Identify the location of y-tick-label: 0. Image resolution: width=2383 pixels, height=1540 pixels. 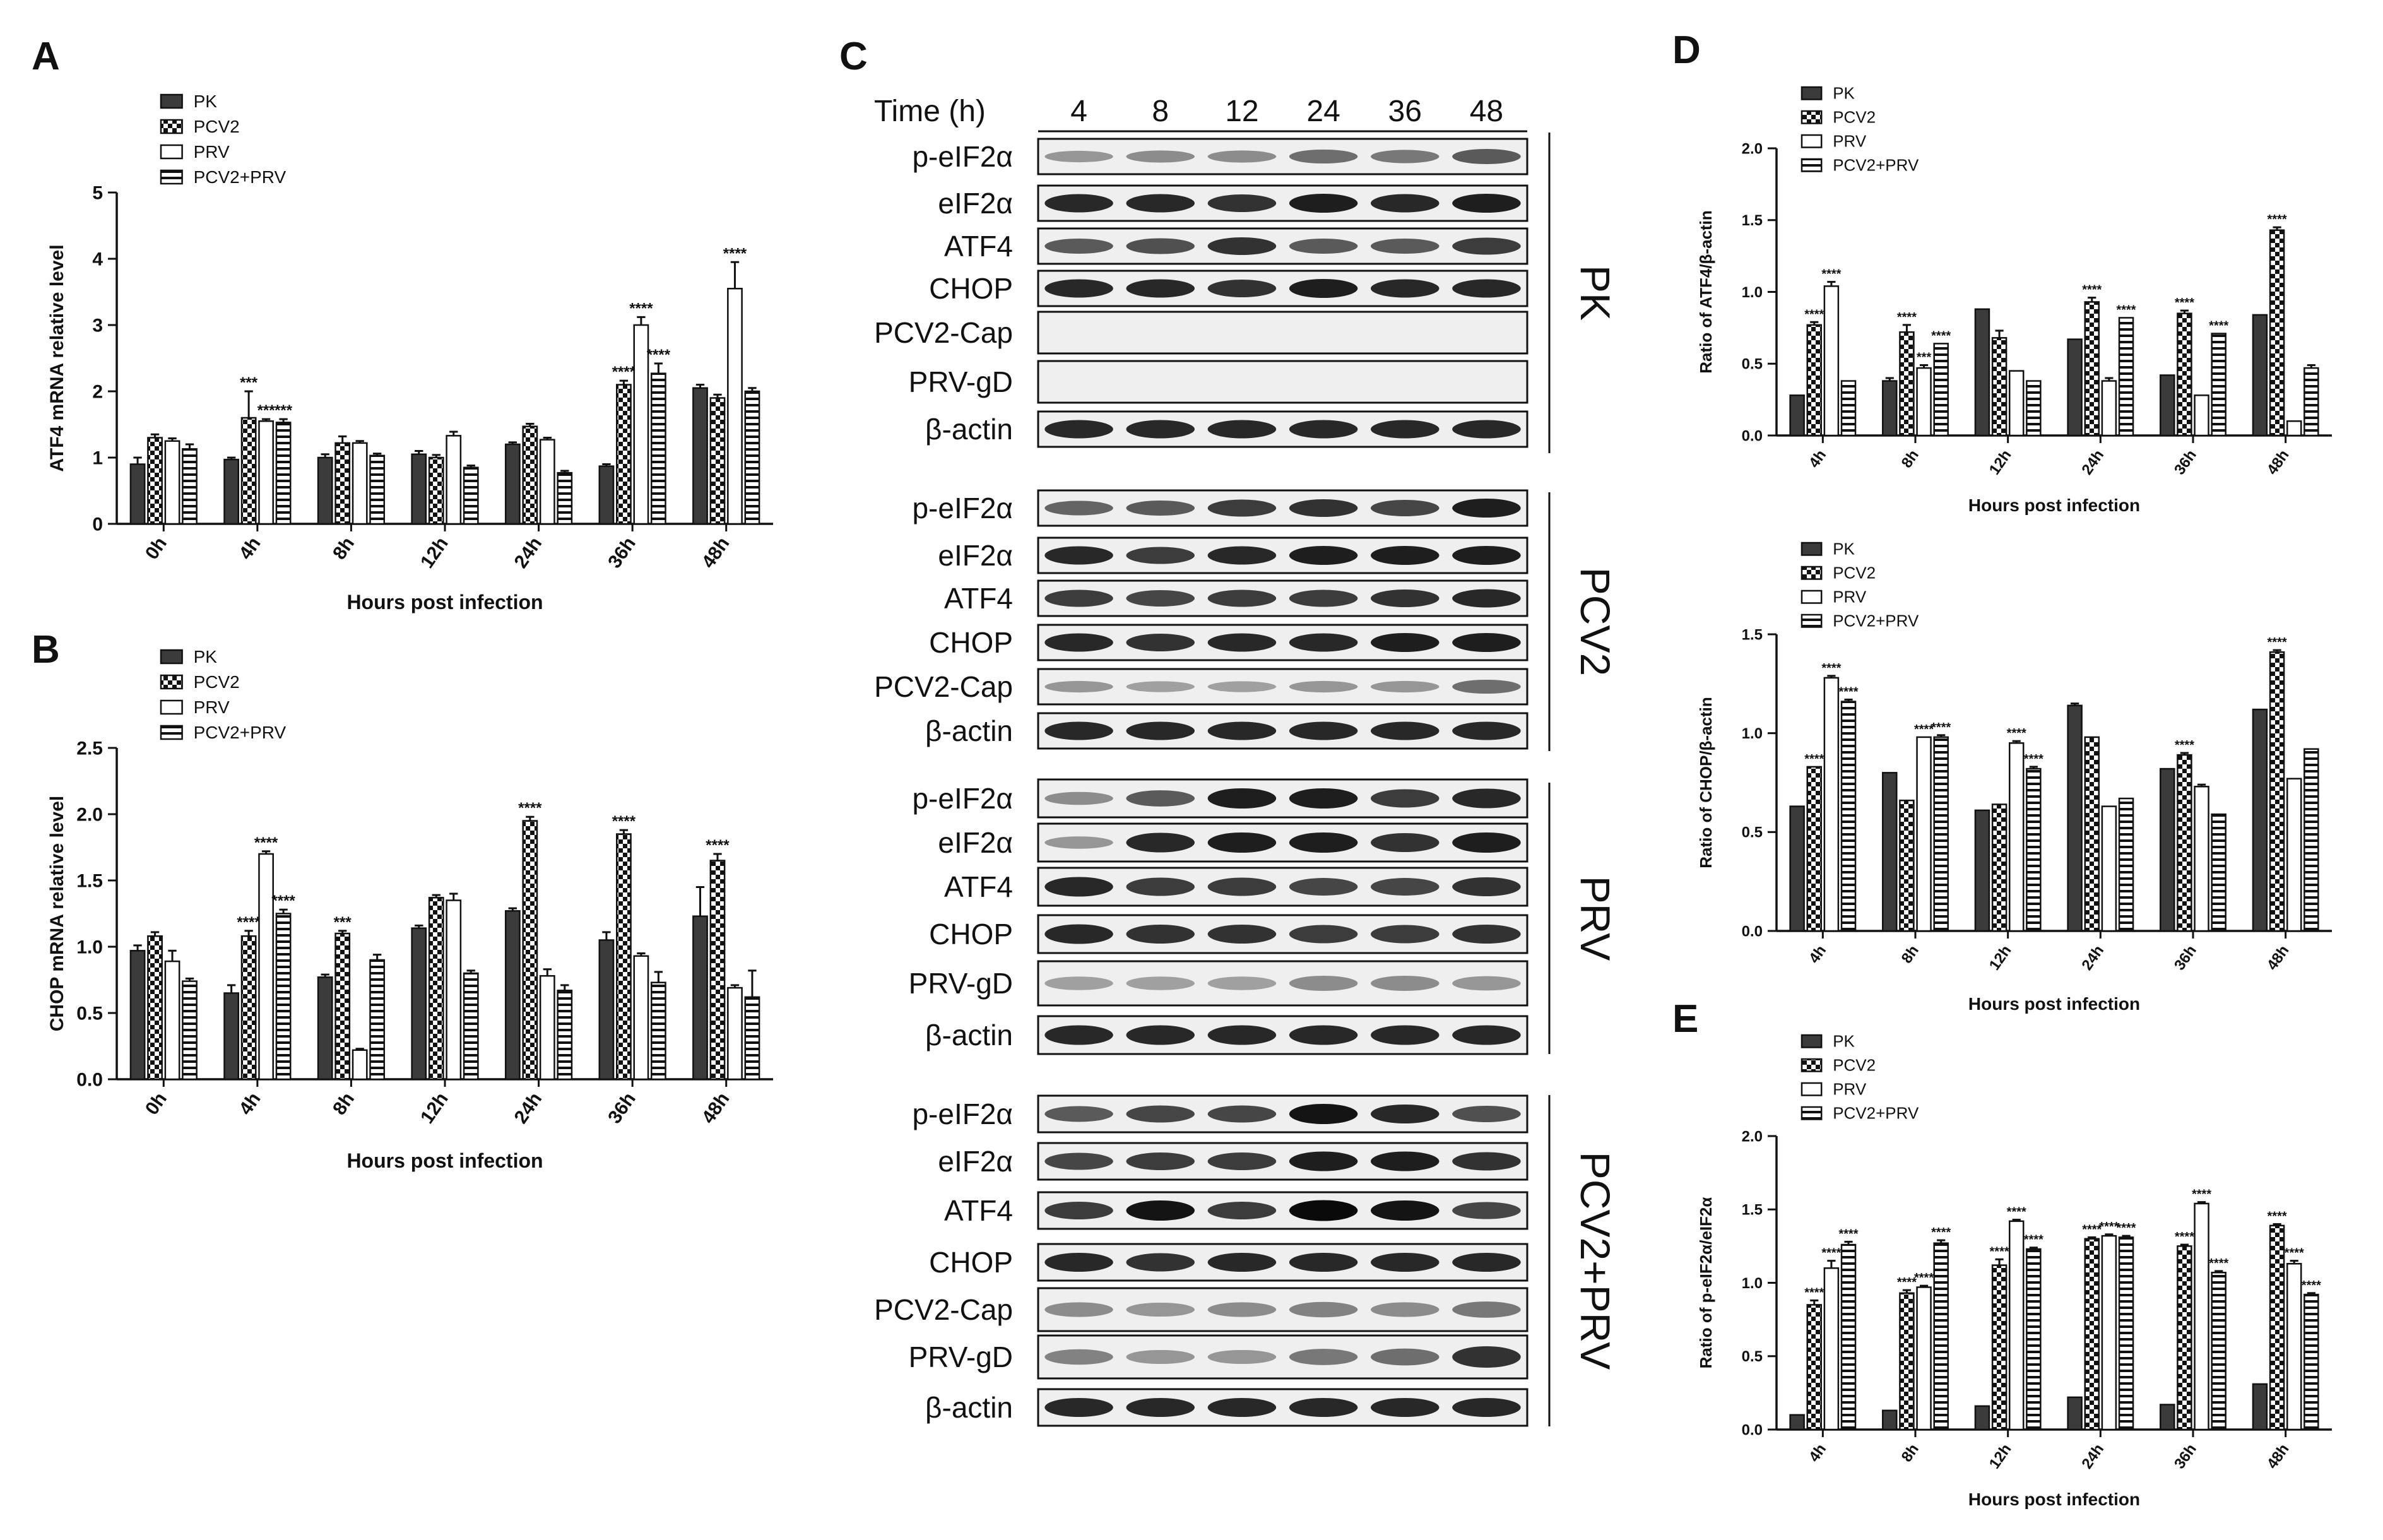
(97, 524).